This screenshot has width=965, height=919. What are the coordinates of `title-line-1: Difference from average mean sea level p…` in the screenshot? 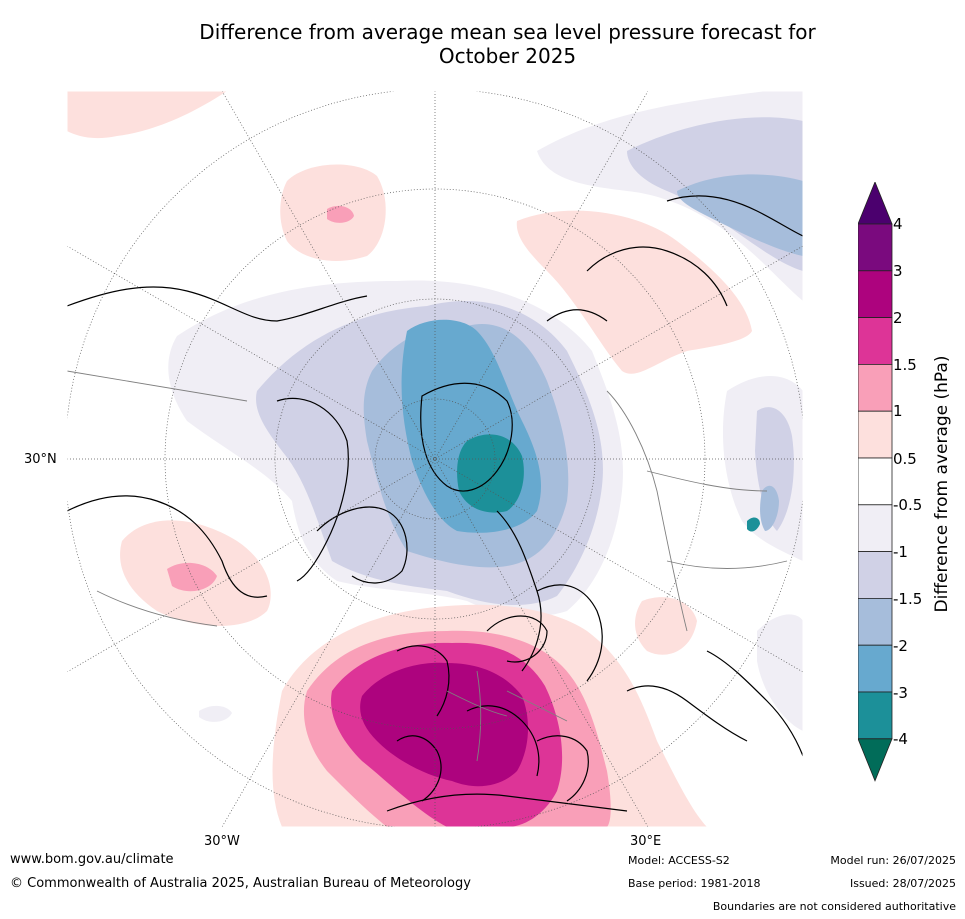 It's located at (507, 32).